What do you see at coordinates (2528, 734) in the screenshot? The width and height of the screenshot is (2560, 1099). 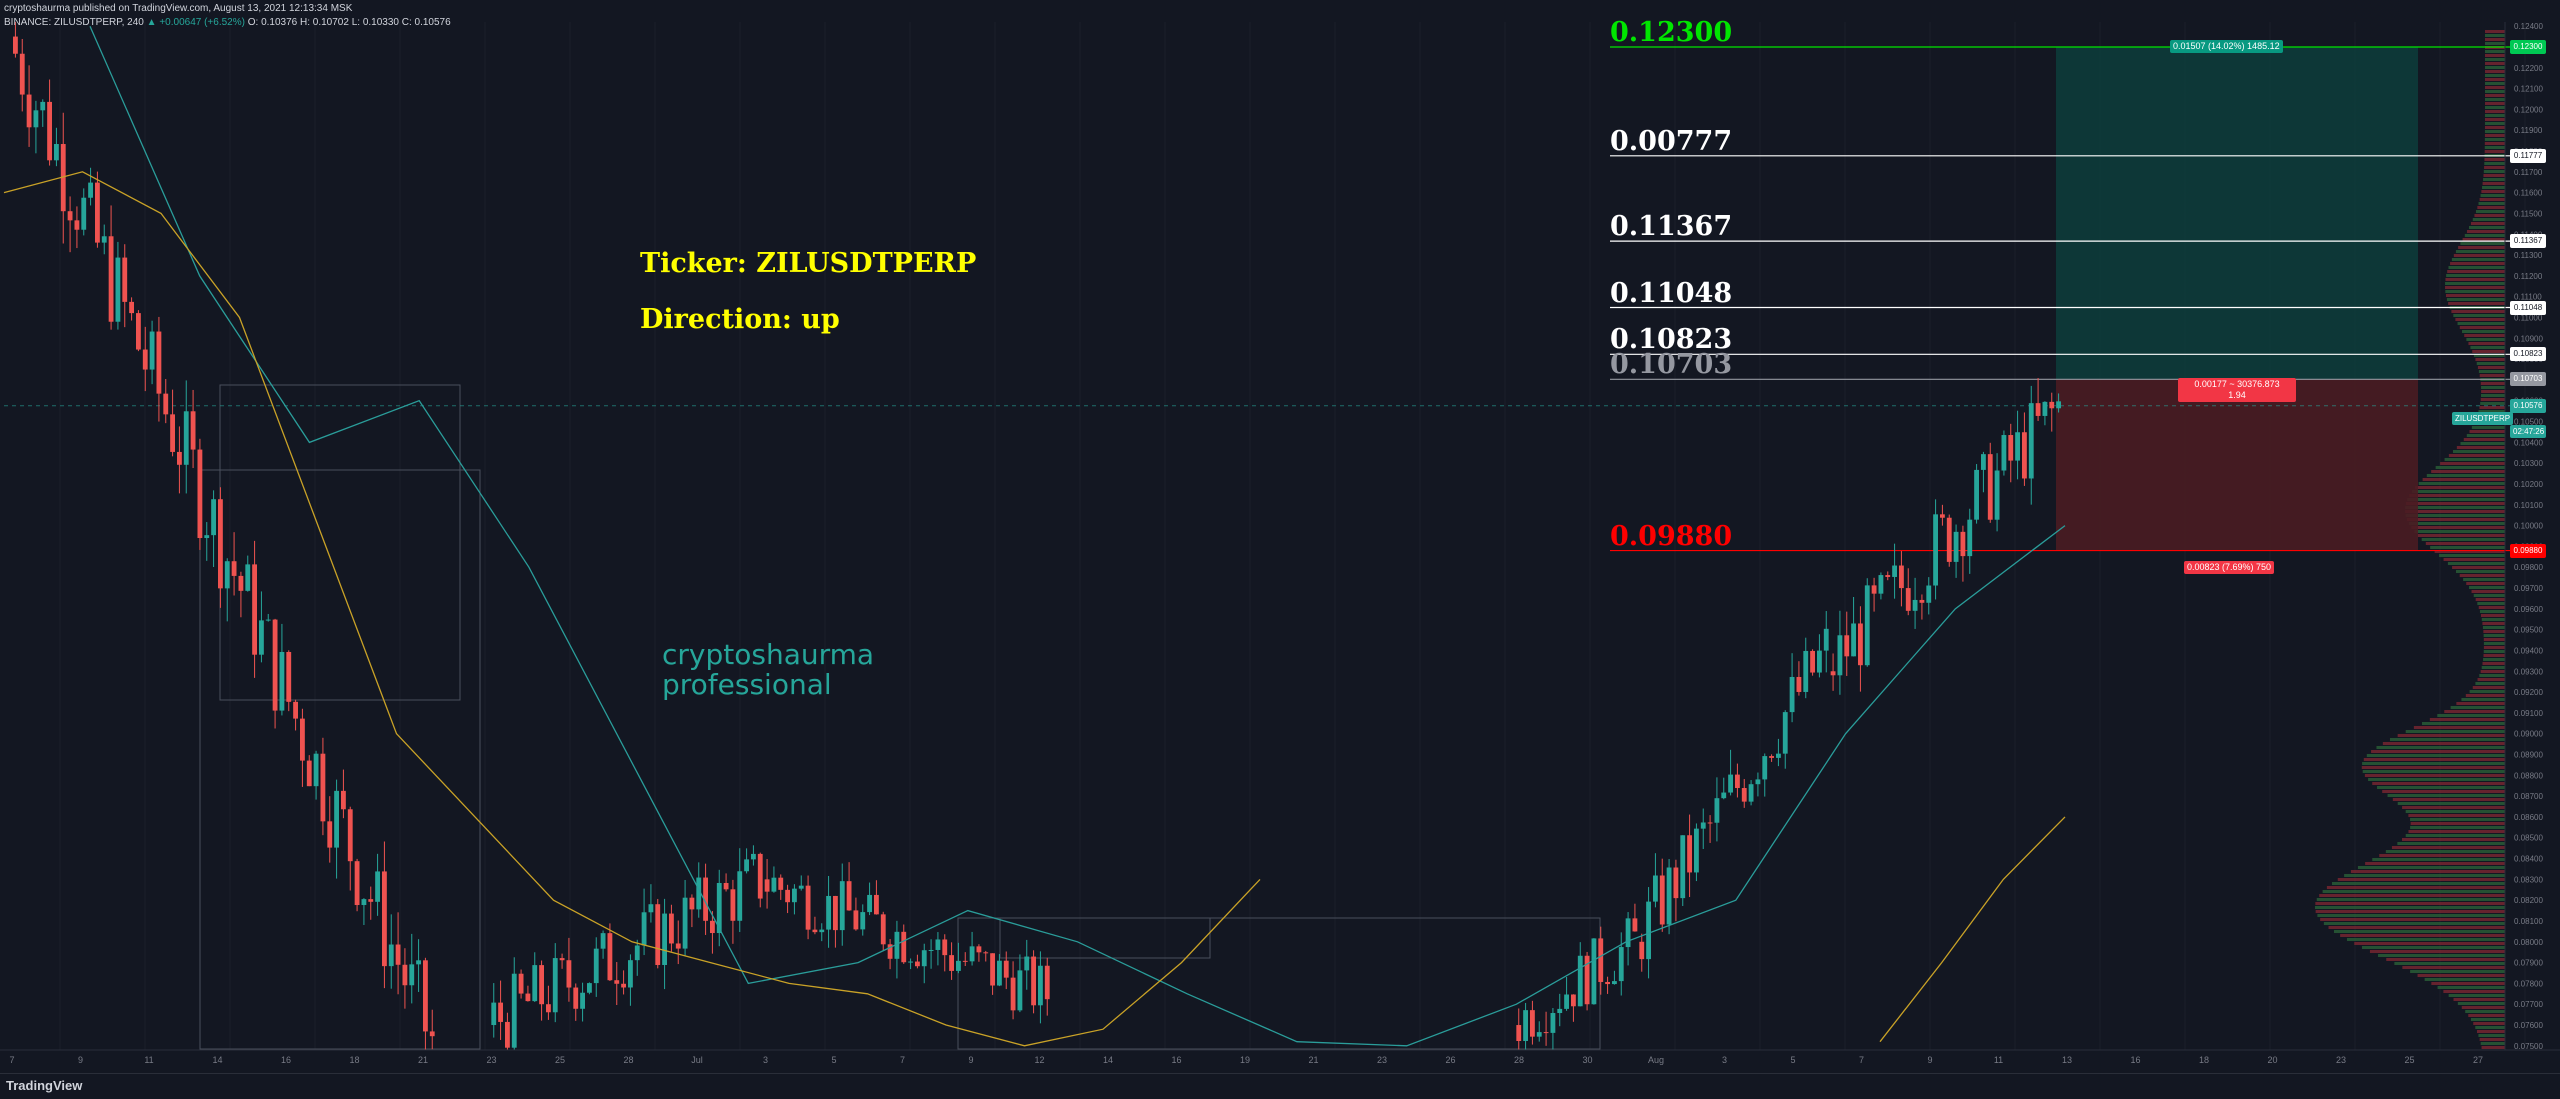 I see `price-tick-label: 0.09000` at bounding box center [2528, 734].